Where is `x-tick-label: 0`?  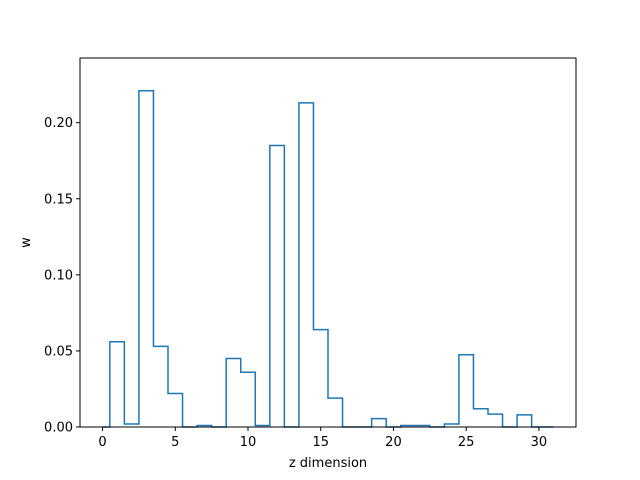
x-tick-label: 0 is located at coordinates (102, 442).